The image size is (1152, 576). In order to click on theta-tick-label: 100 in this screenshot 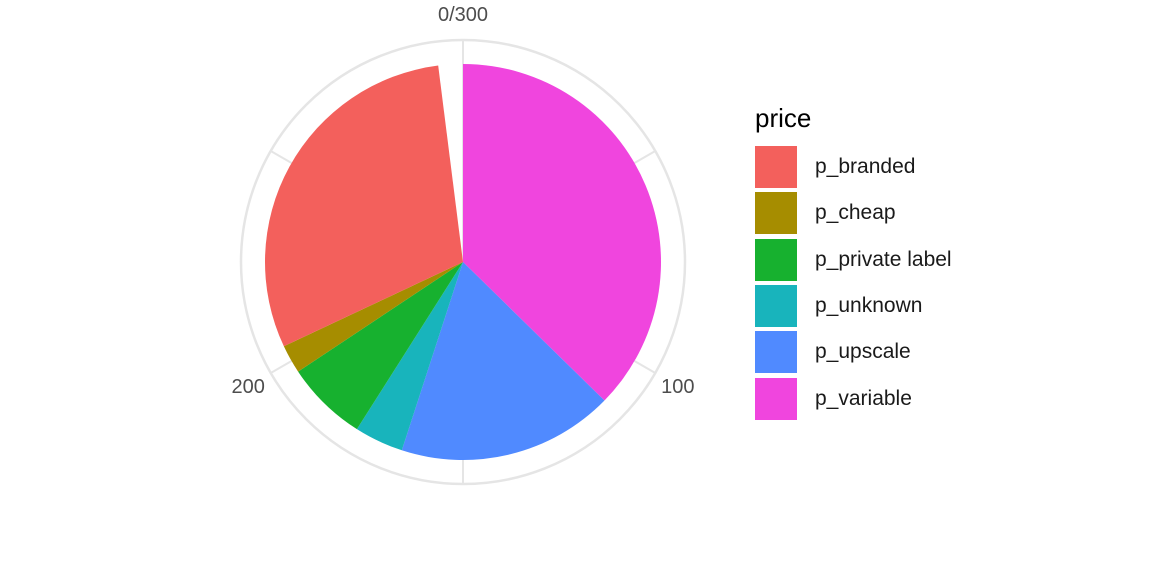, I will do `click(677, 387)`.